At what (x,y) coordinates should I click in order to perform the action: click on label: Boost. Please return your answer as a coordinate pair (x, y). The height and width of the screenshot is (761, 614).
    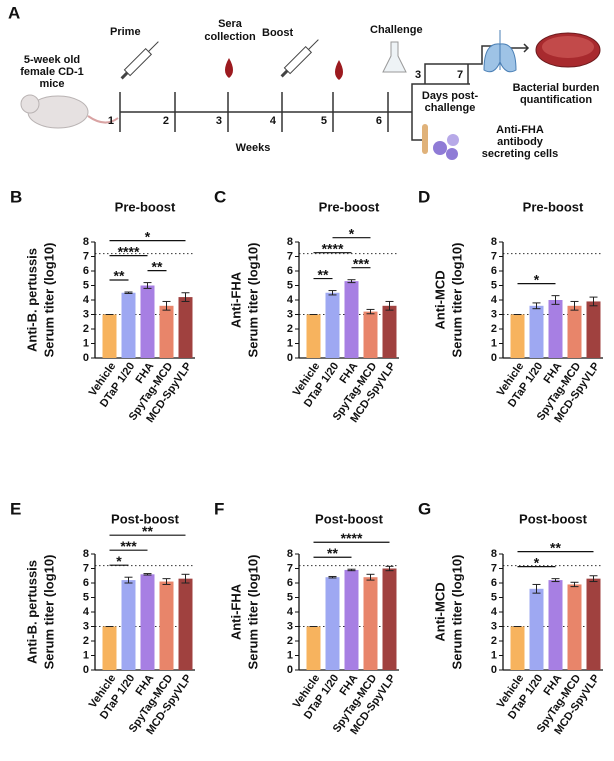
    Looking at the image, I should click on (278, 33).